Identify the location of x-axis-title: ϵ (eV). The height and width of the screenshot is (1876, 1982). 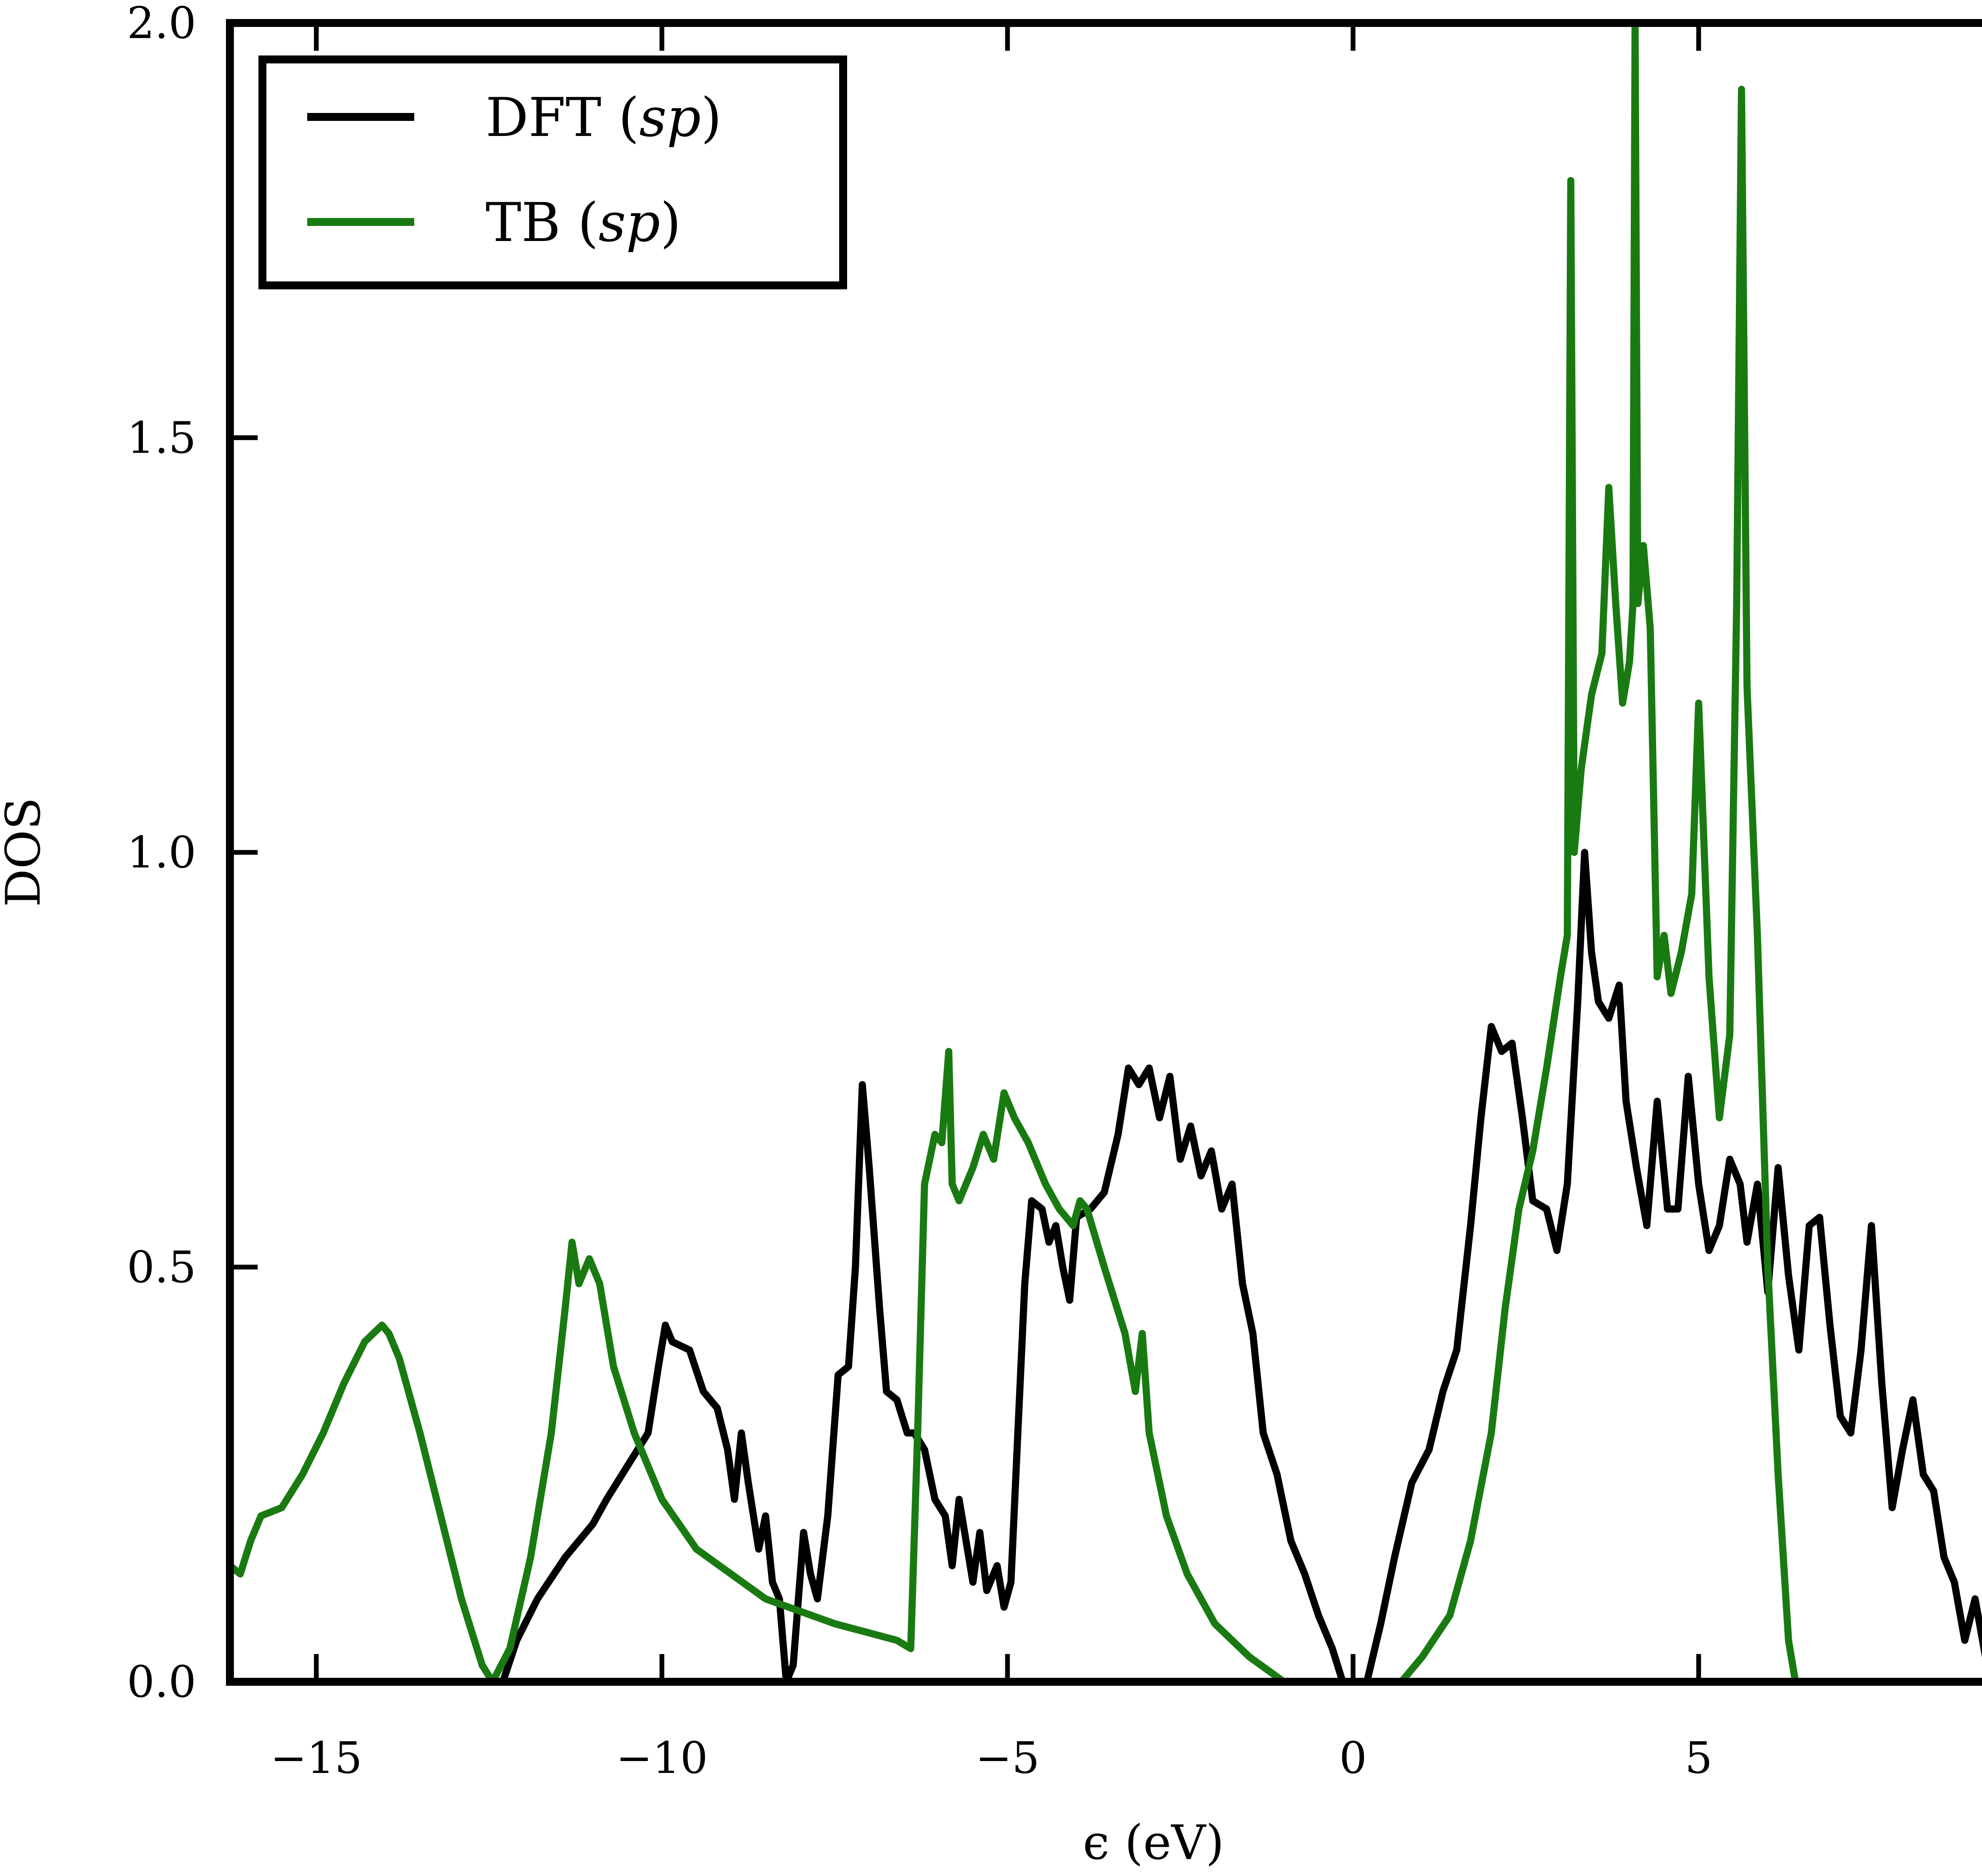
(1153, 1842).